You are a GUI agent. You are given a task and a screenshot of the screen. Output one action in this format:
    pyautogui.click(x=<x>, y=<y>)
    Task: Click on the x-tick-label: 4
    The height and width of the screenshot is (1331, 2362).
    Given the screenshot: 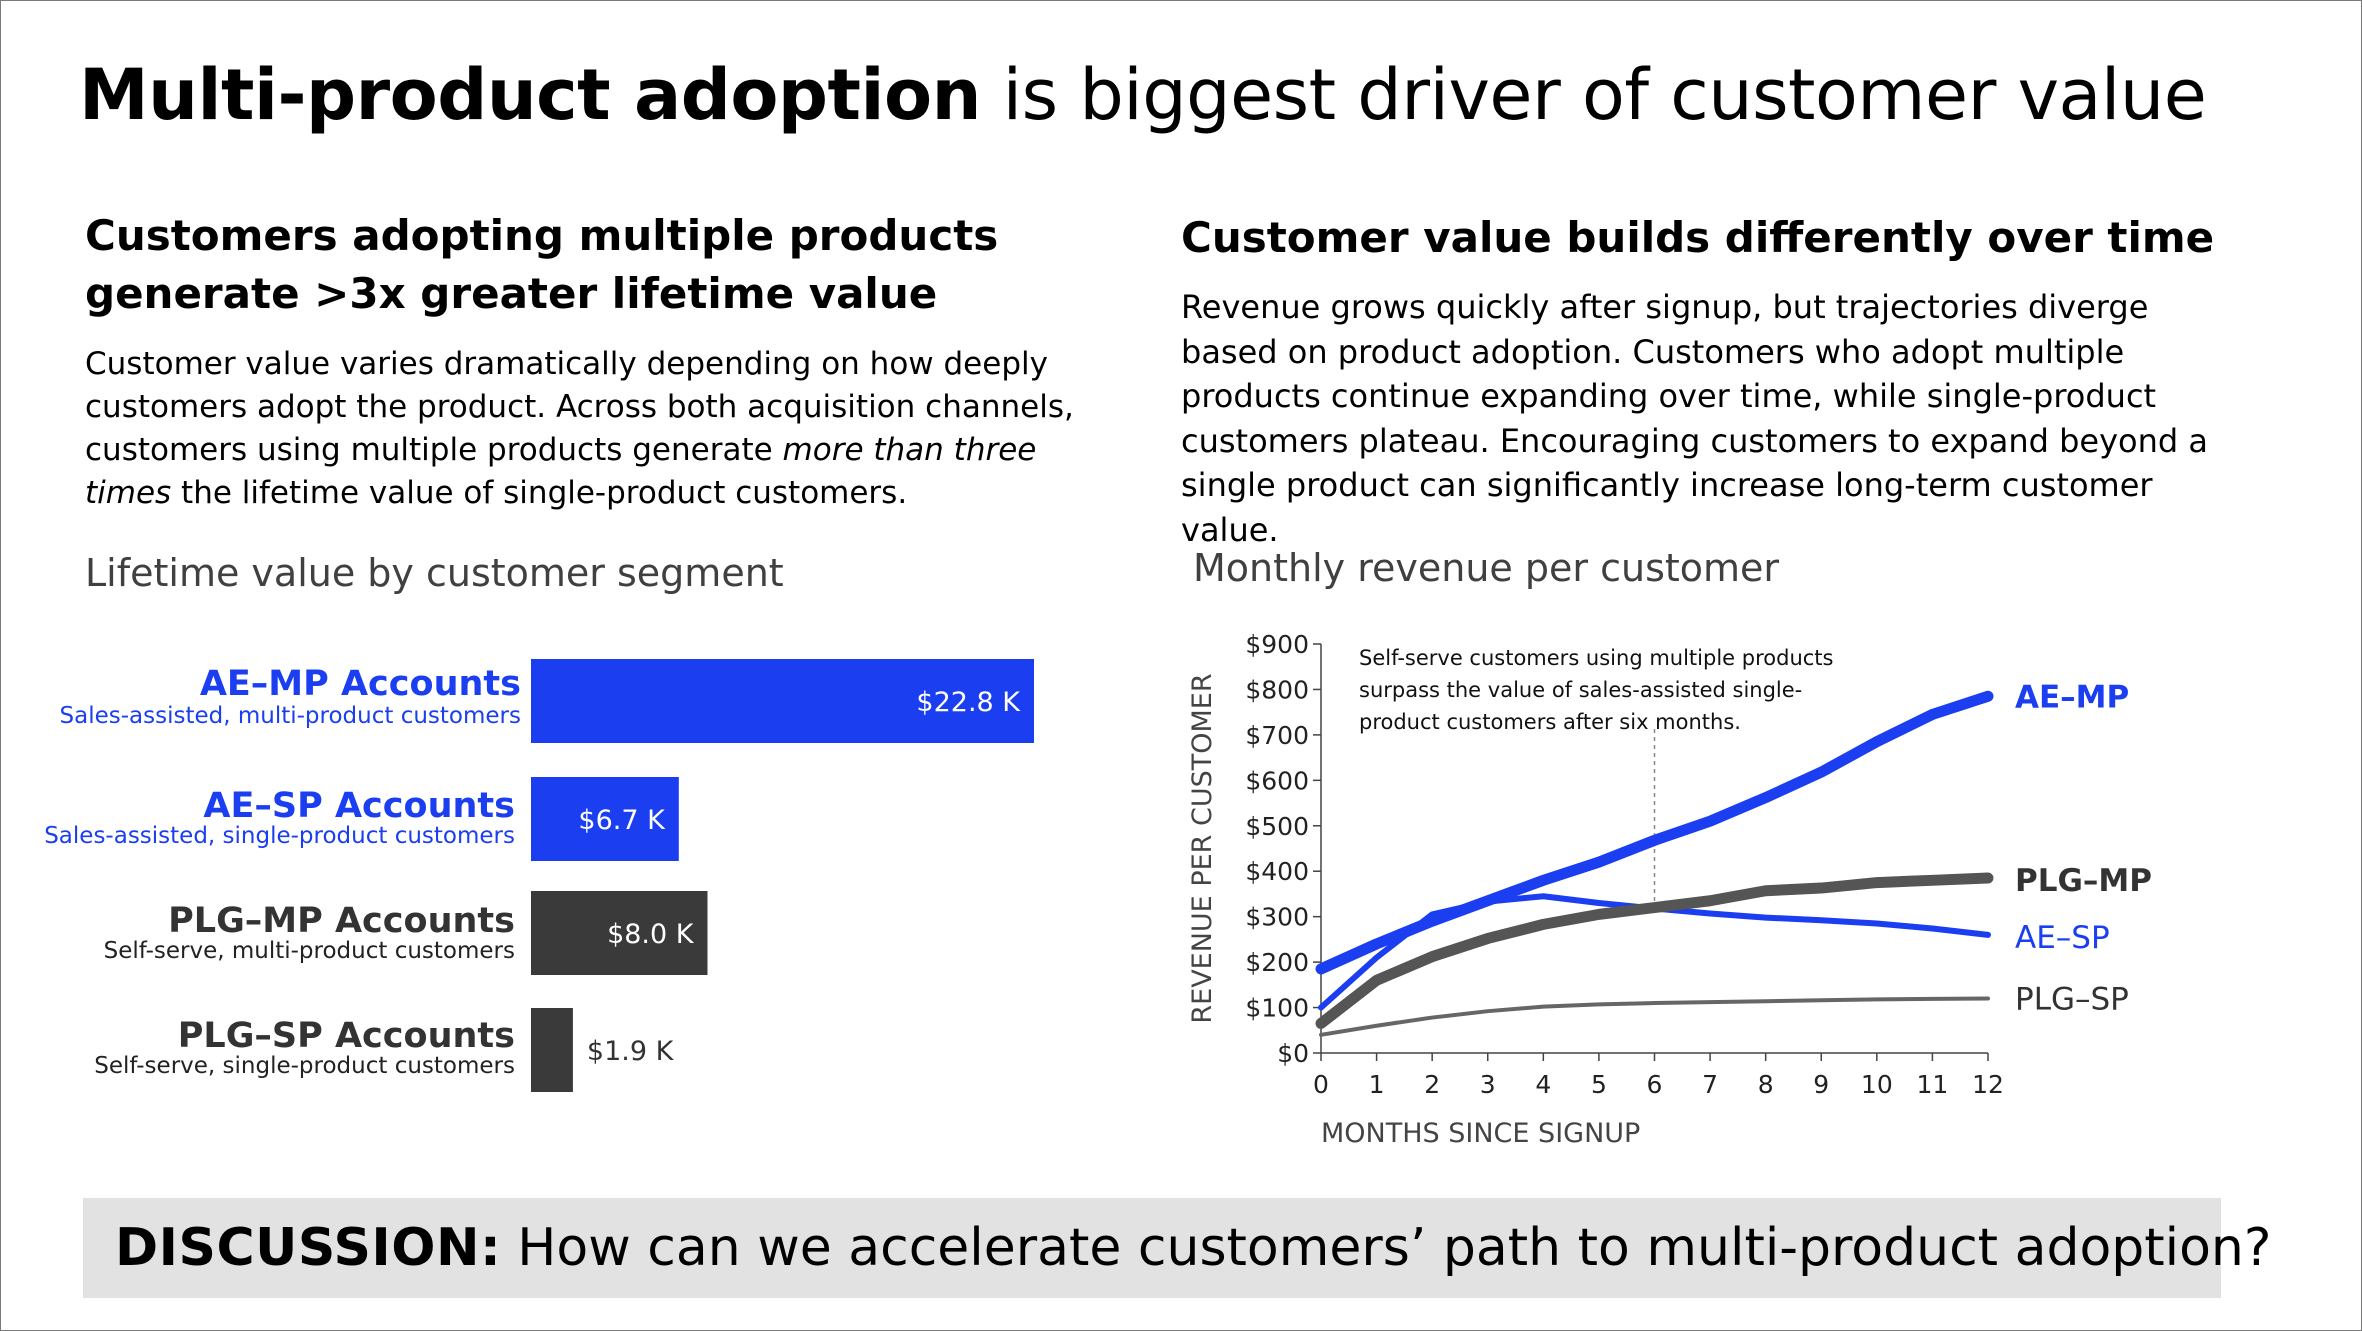 What is the action you would take?
    pyautogui.click(x=1543, y=1084)
    